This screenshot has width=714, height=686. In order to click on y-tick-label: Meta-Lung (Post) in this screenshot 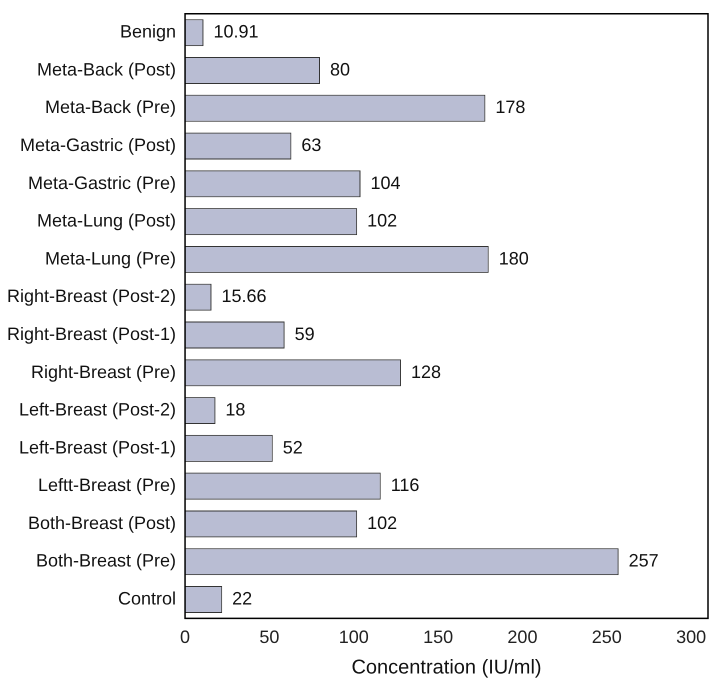, I will do `click(106, 220)`.